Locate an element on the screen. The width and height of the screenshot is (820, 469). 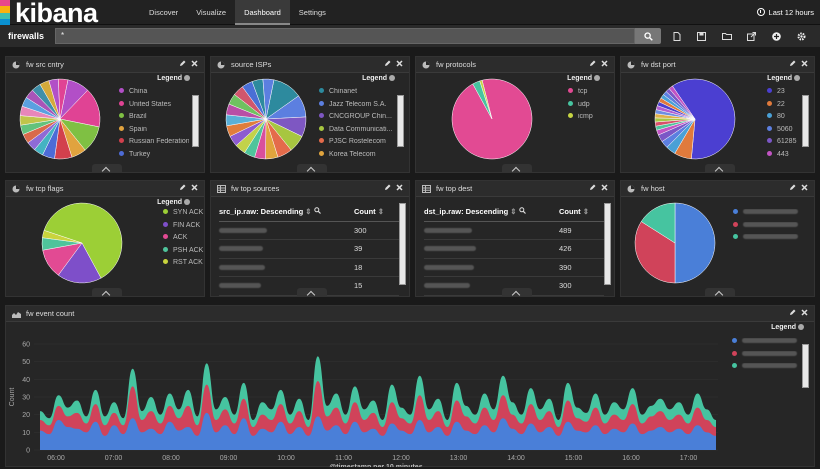
tab-discover: Discover is located at coordinates (164, 12).